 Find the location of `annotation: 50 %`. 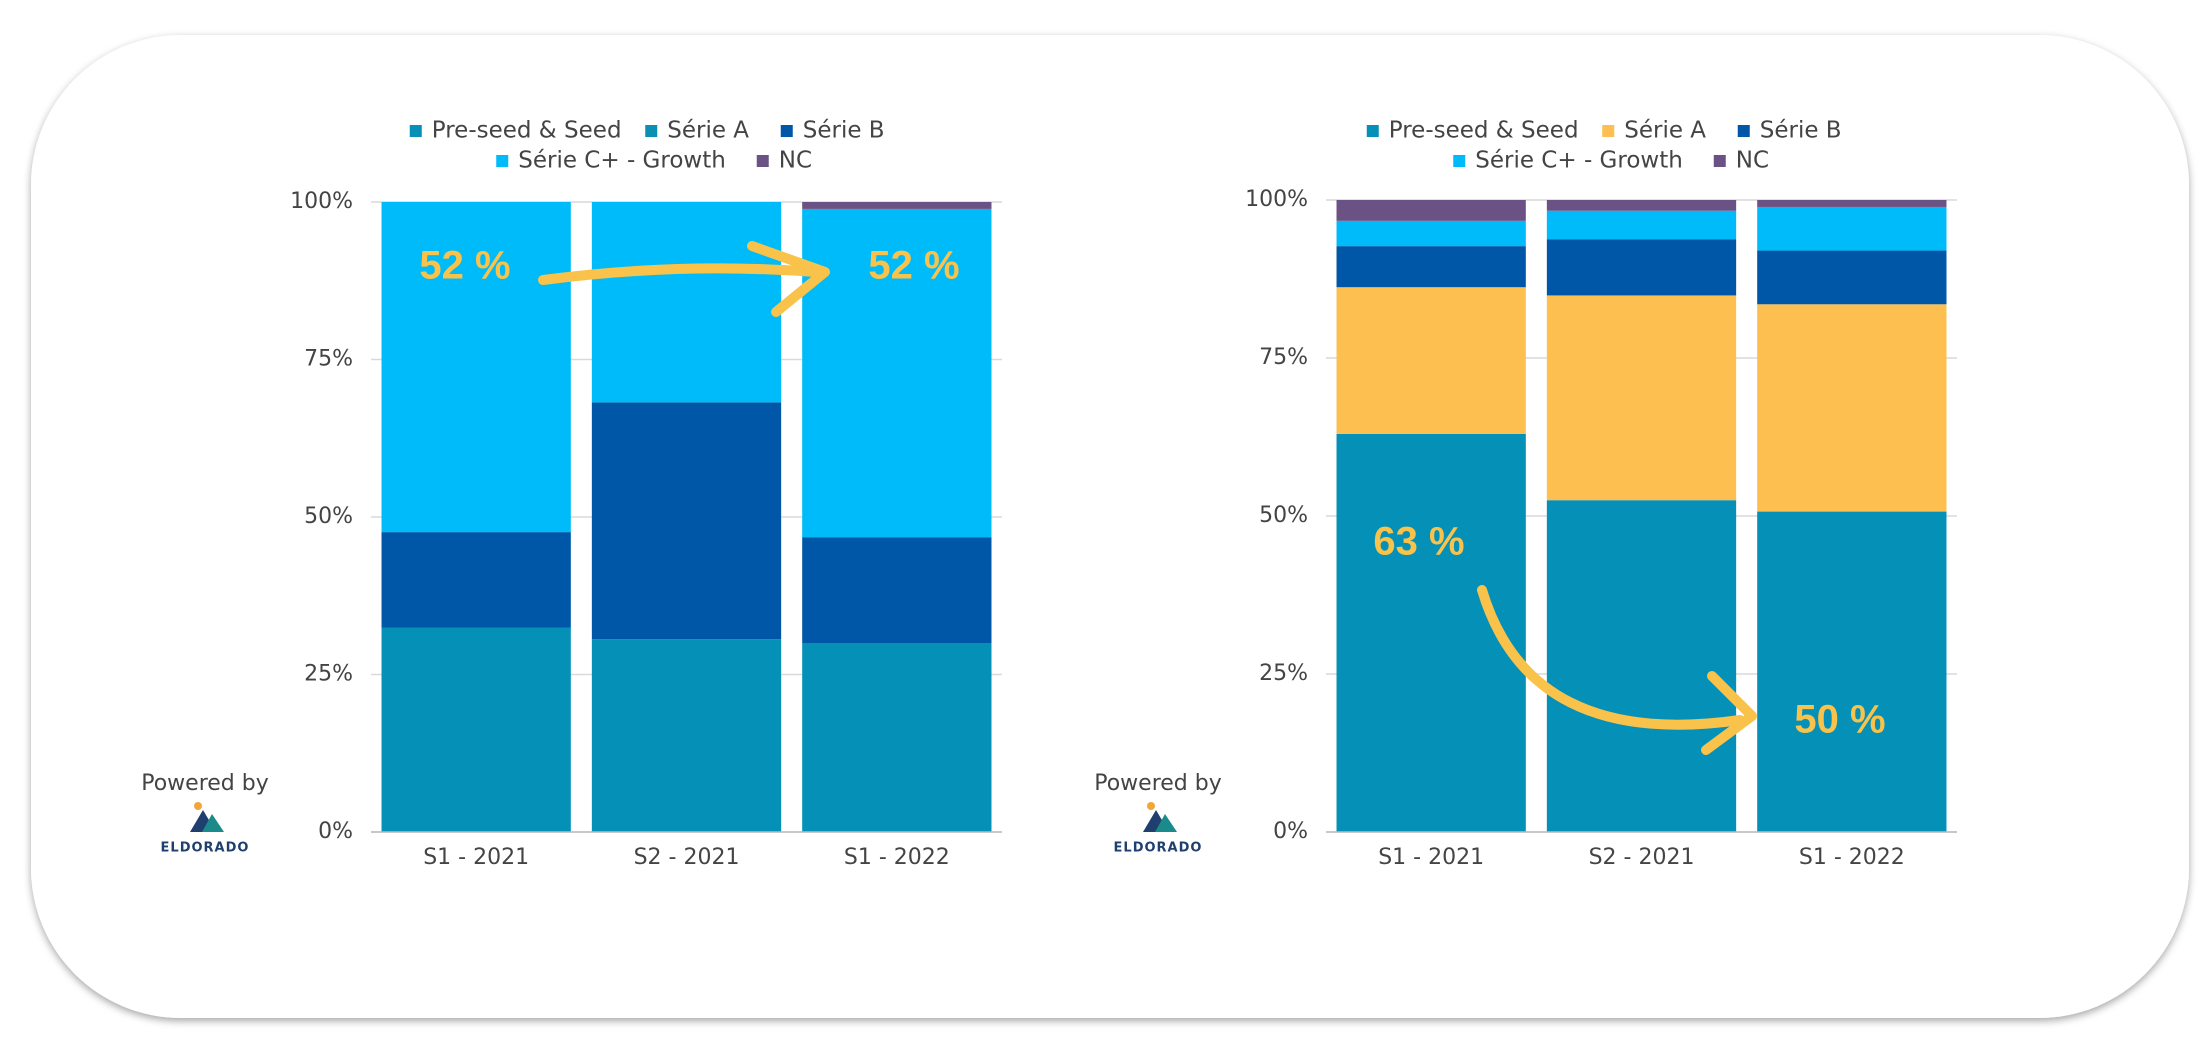

annotation: 50 % is located at coordinates (1839, 720).